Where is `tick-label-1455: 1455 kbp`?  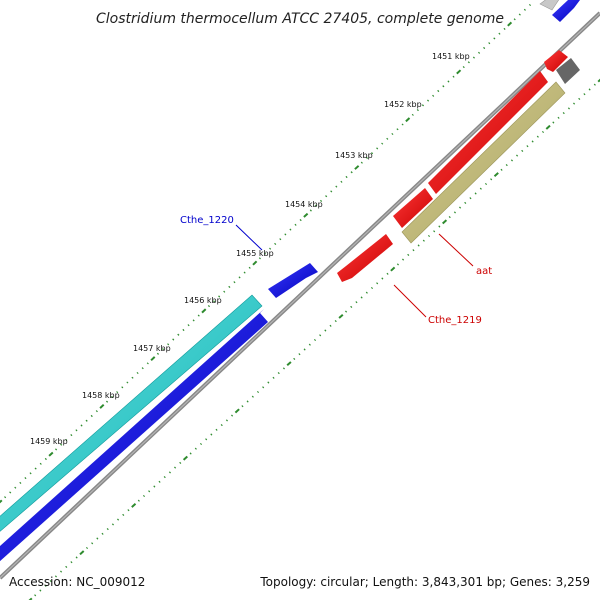
tick-label-1455: 1455 kbp is located at coordinates (255, 253).